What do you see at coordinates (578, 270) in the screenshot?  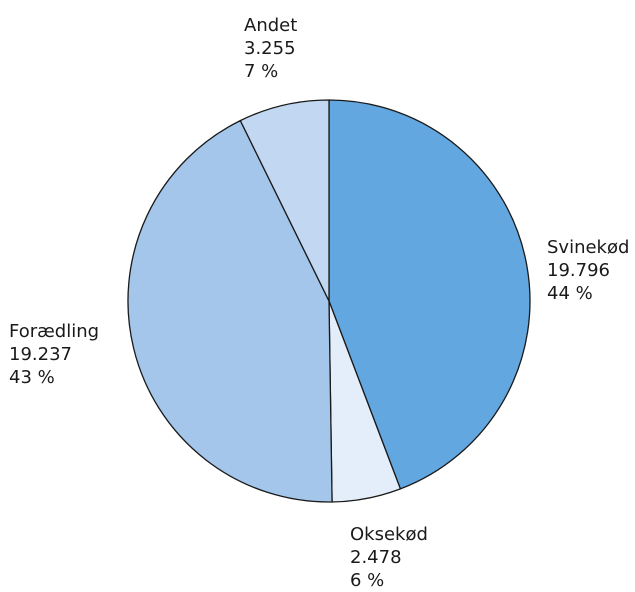 I see `label-svinekod-value: 19.796` at bounding box center [578, 270].